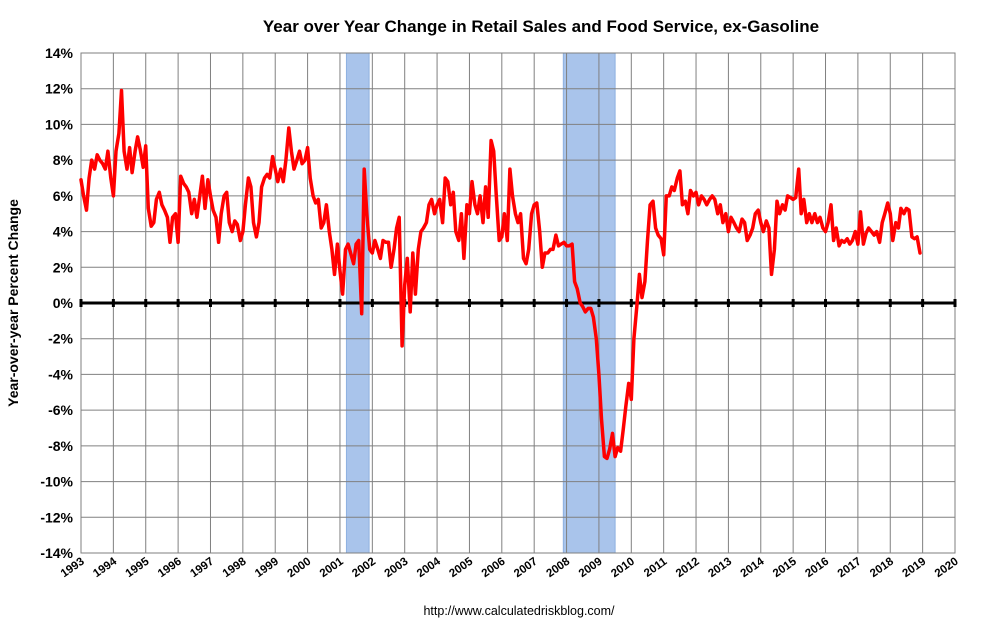  Describe the element at coordinates (558, 567) in the screenshot. I see `x-tick-label: 2008` at that location.